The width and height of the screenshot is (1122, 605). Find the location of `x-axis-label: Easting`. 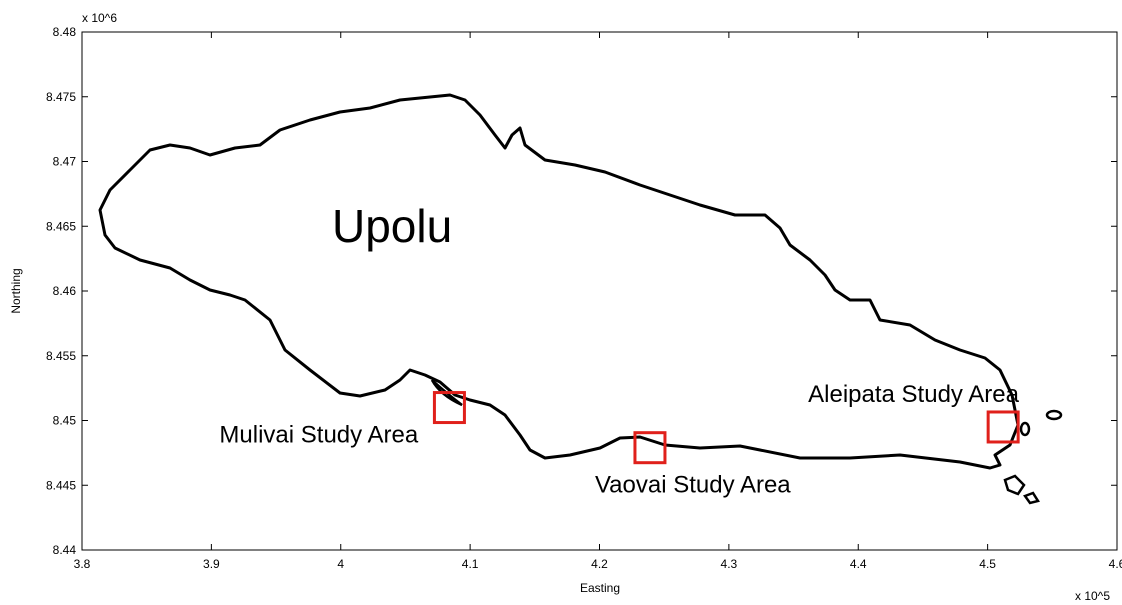

x-axis-label: Easting is located at coordinates (600, 588).